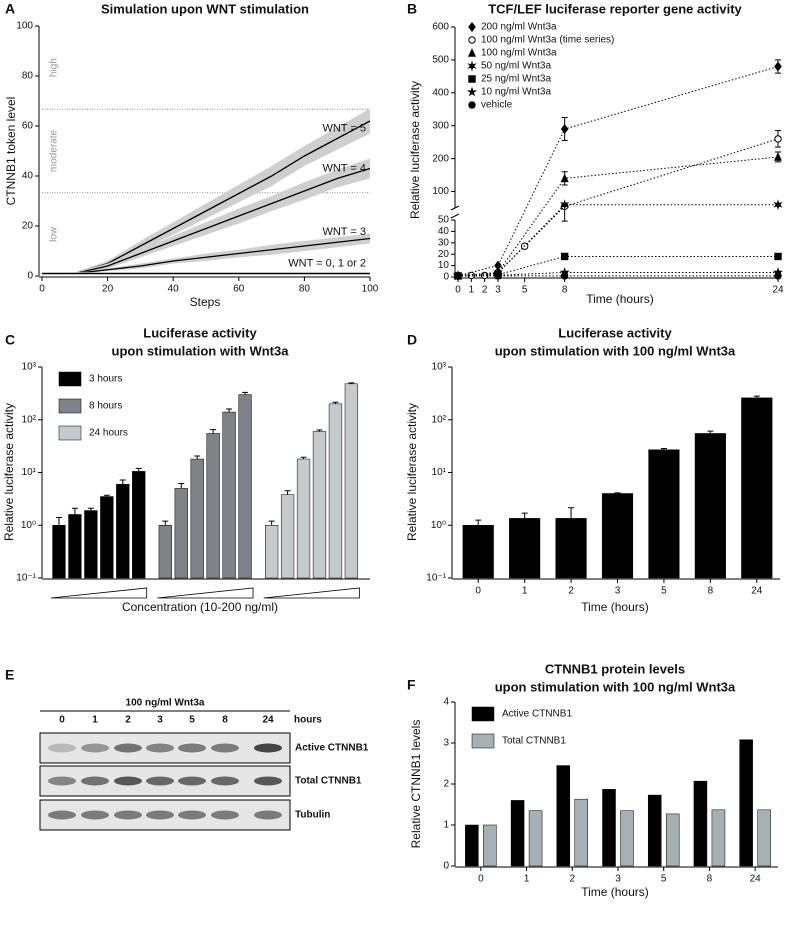 The height and width of the screenshot is (927, 787). Describe the element at coordinates (416, 784) in the screenshot. I see `y-axis-label: Relative CTNNB1 levels` at that location.